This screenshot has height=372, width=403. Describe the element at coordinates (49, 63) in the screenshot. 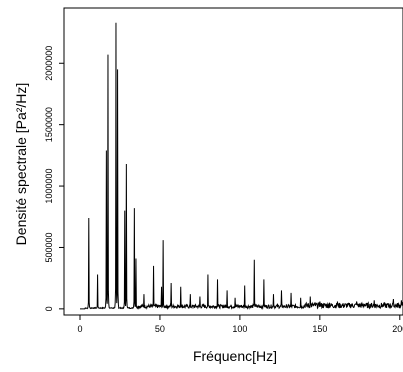

I see `y-tick-label: 2000000` at that location.